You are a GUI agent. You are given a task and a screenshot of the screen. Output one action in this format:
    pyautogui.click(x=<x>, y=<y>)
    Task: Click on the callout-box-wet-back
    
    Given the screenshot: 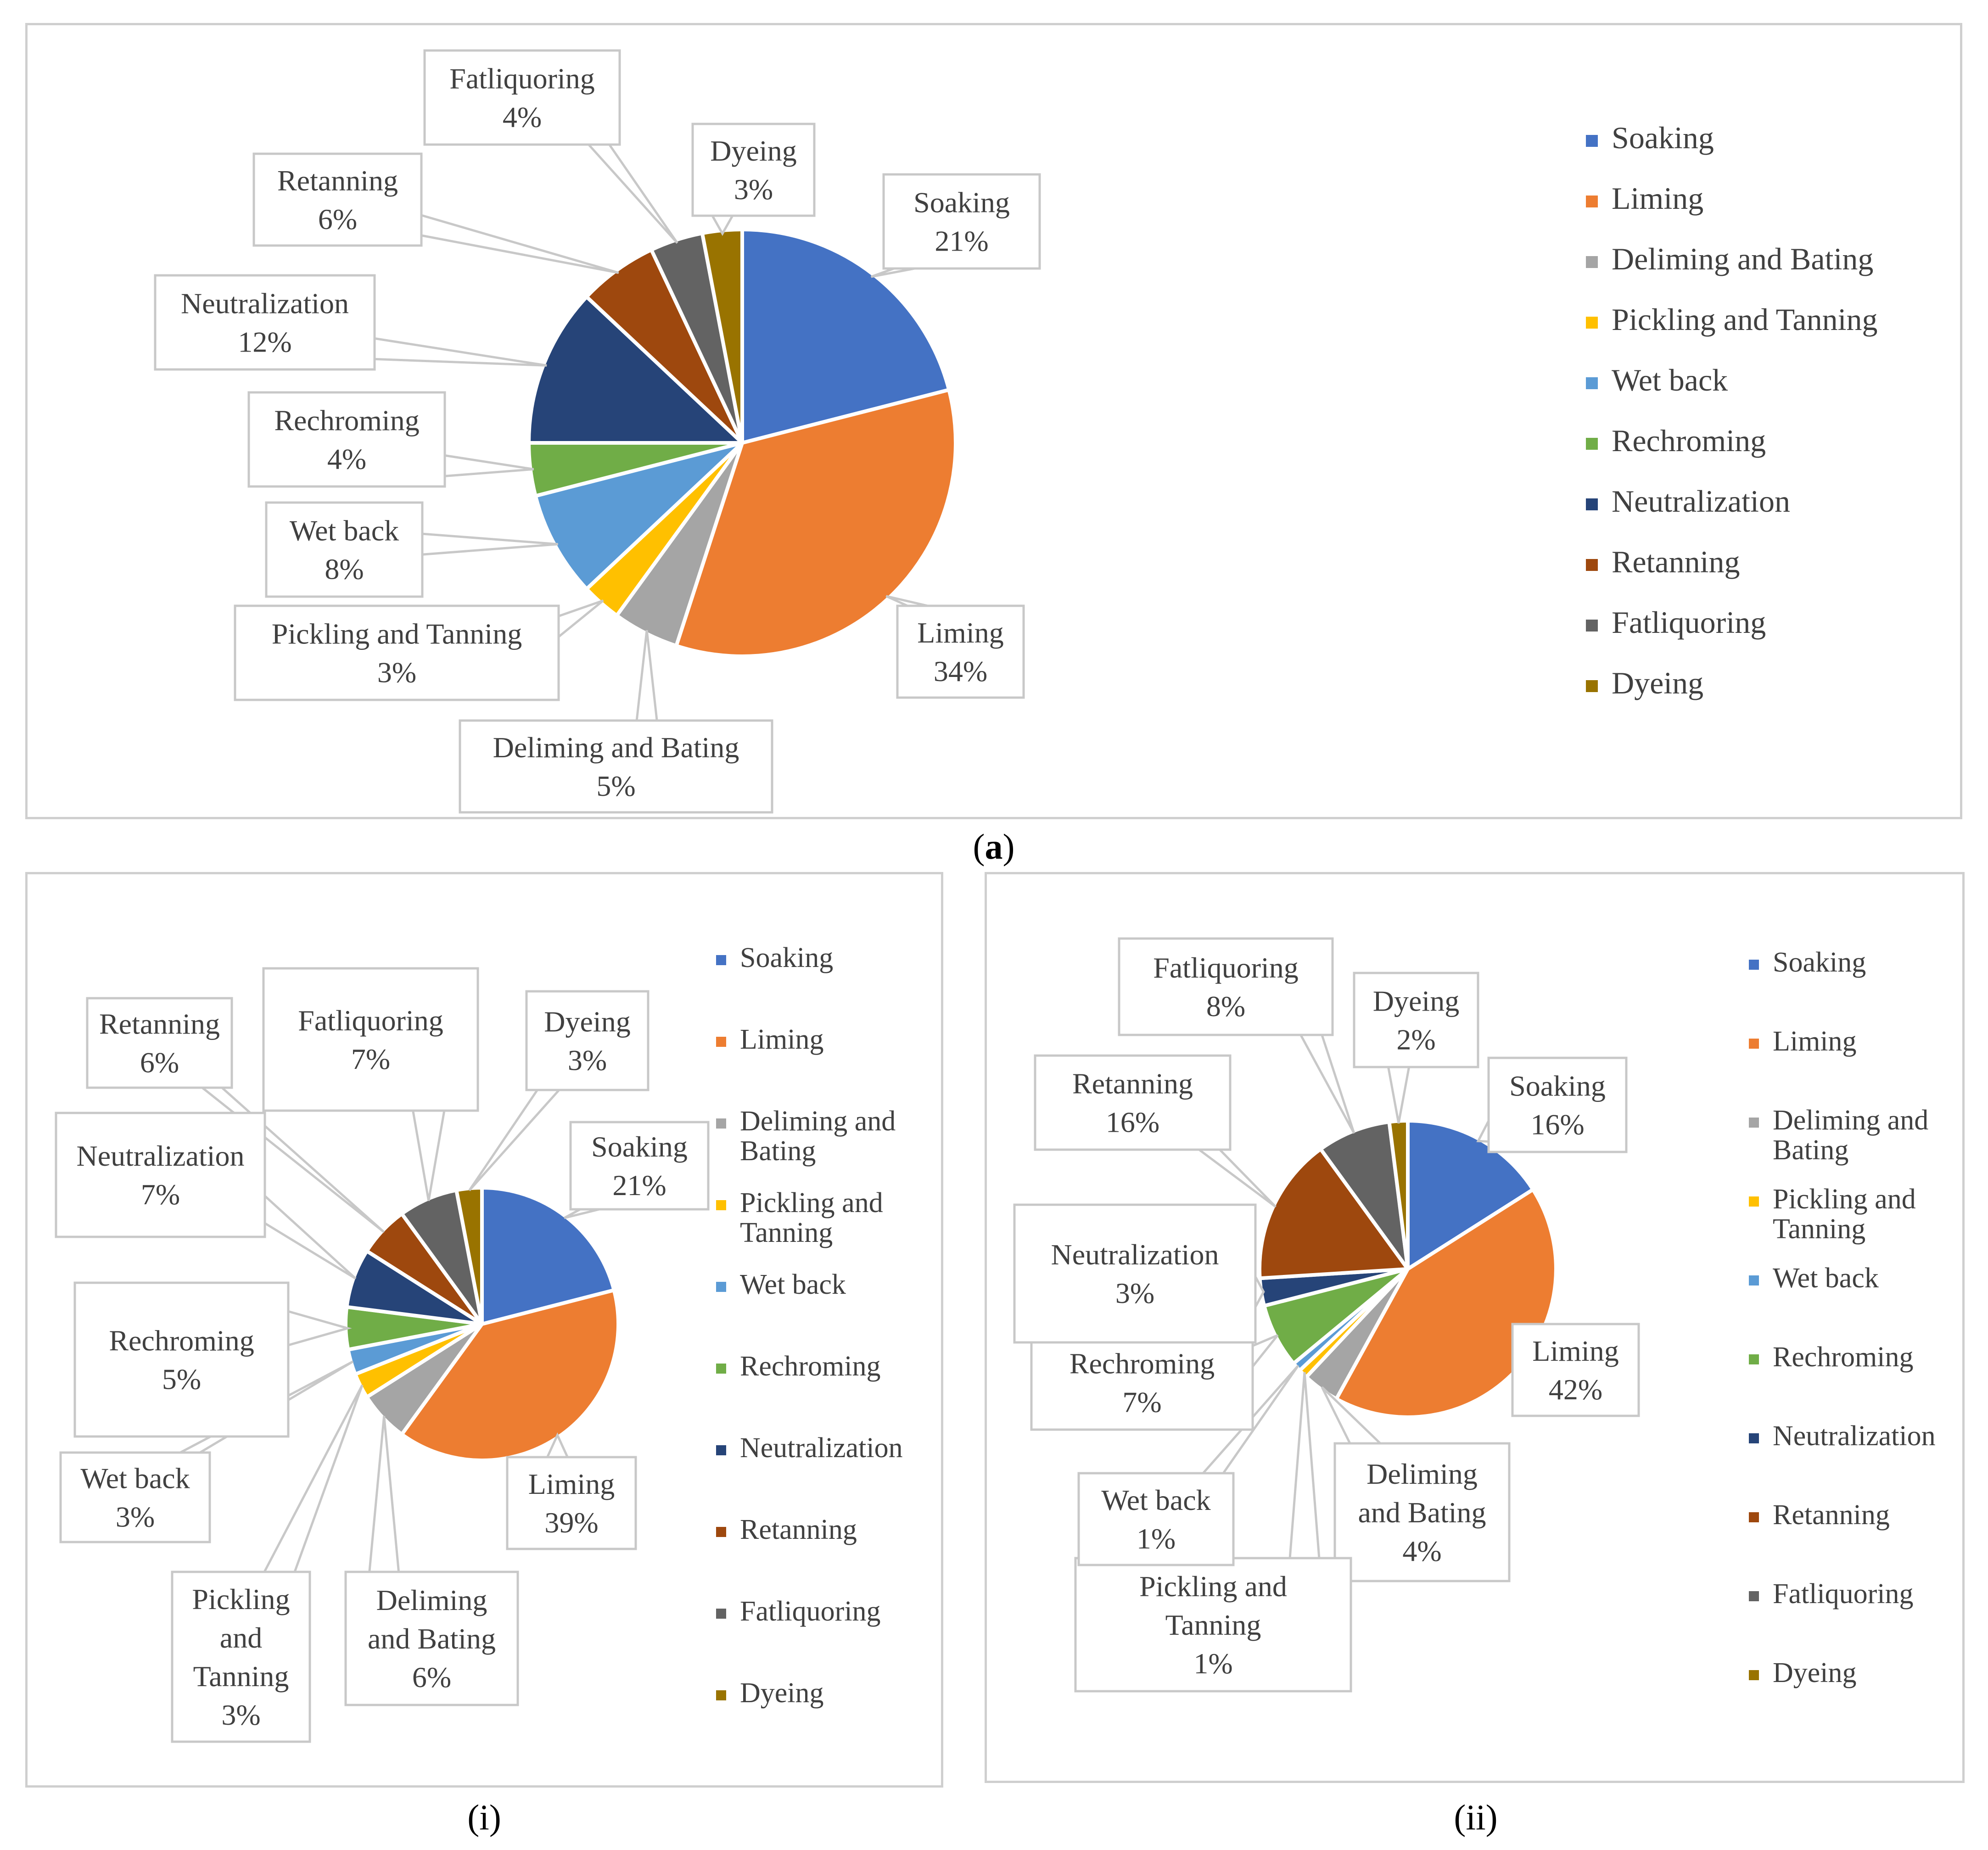 What is the action you would take?
    pyautogui.click(x=1156, y=1519)
    